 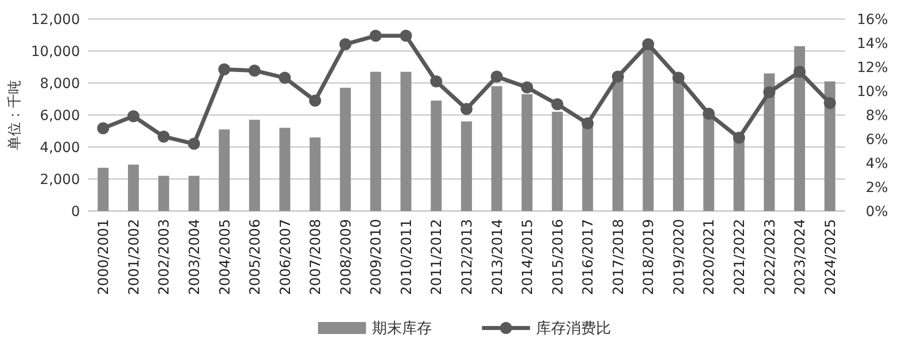 I want to click on y-tick-label: 2,000, so click(x=60, y=180).